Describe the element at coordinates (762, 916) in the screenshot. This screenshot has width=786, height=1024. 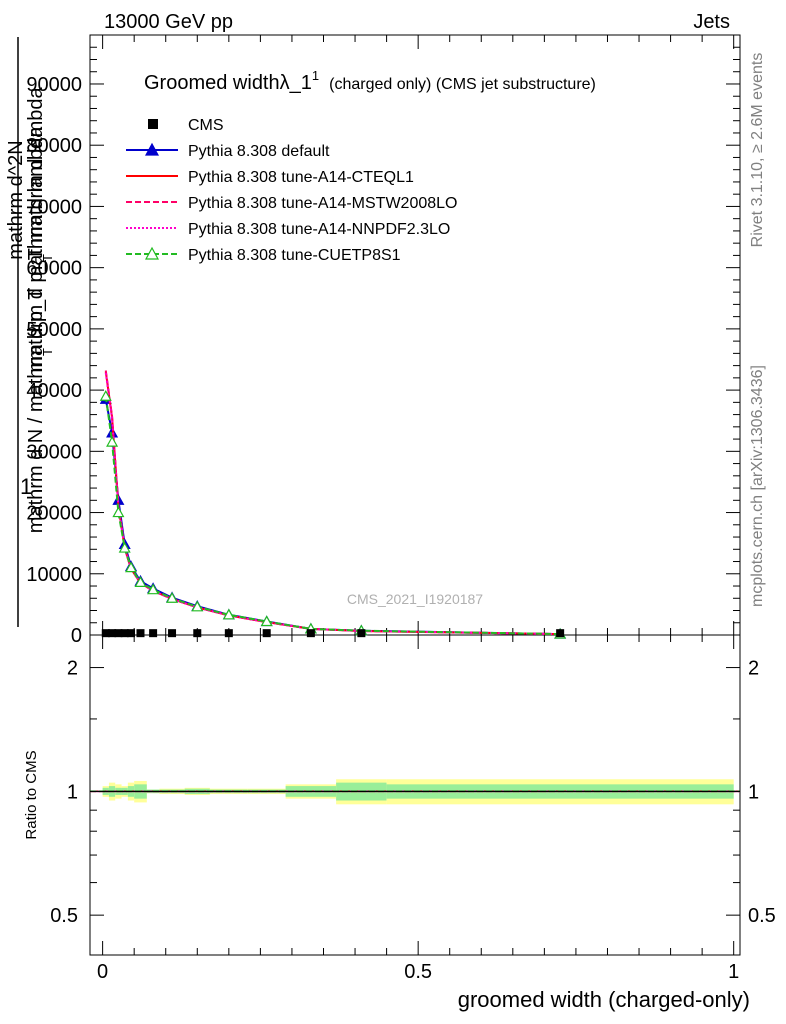
I see `ratio-tick-label-right: 0.5` at that location.